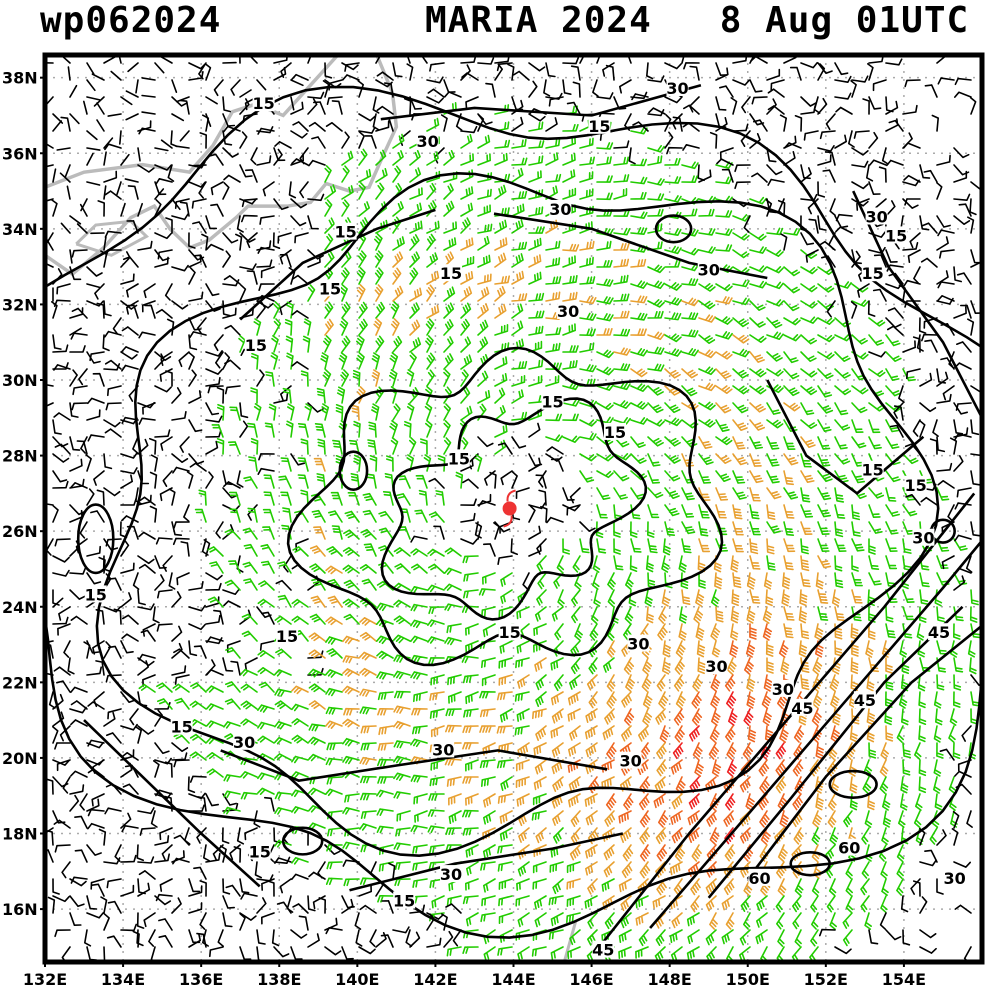 This screenshot has height=989, width=987. What do you see at coordinates (630, 761) in the screenshot?
I see `contour-label: 30` at bounding box center [630, 761].